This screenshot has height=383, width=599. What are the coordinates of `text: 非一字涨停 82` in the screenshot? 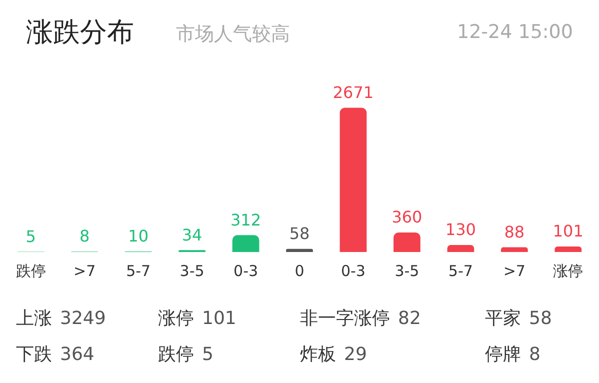 It's located at (361, 318).